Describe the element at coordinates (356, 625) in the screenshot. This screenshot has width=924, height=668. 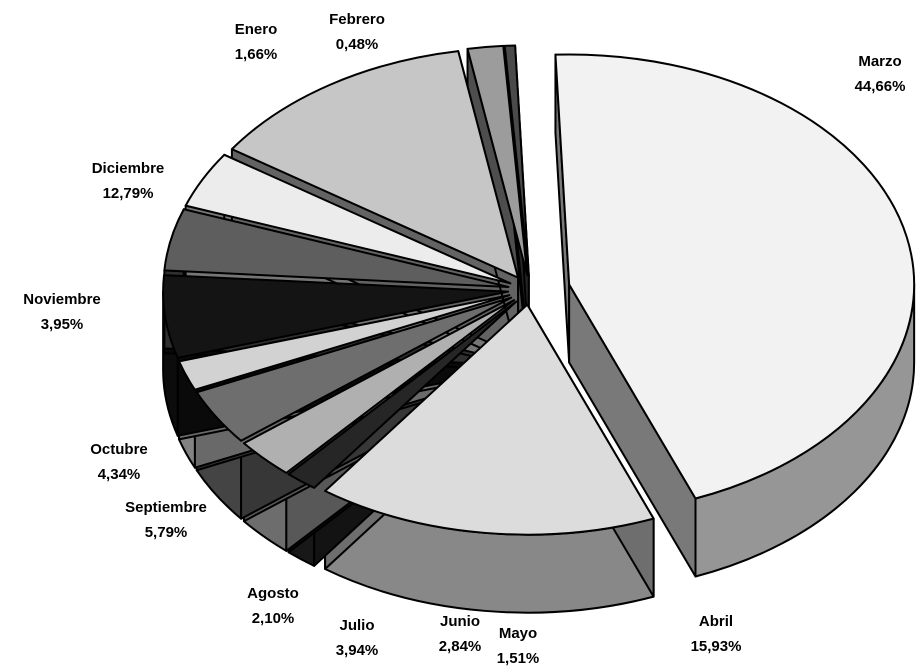
I see `slice-label-julio: Julio` at that location.